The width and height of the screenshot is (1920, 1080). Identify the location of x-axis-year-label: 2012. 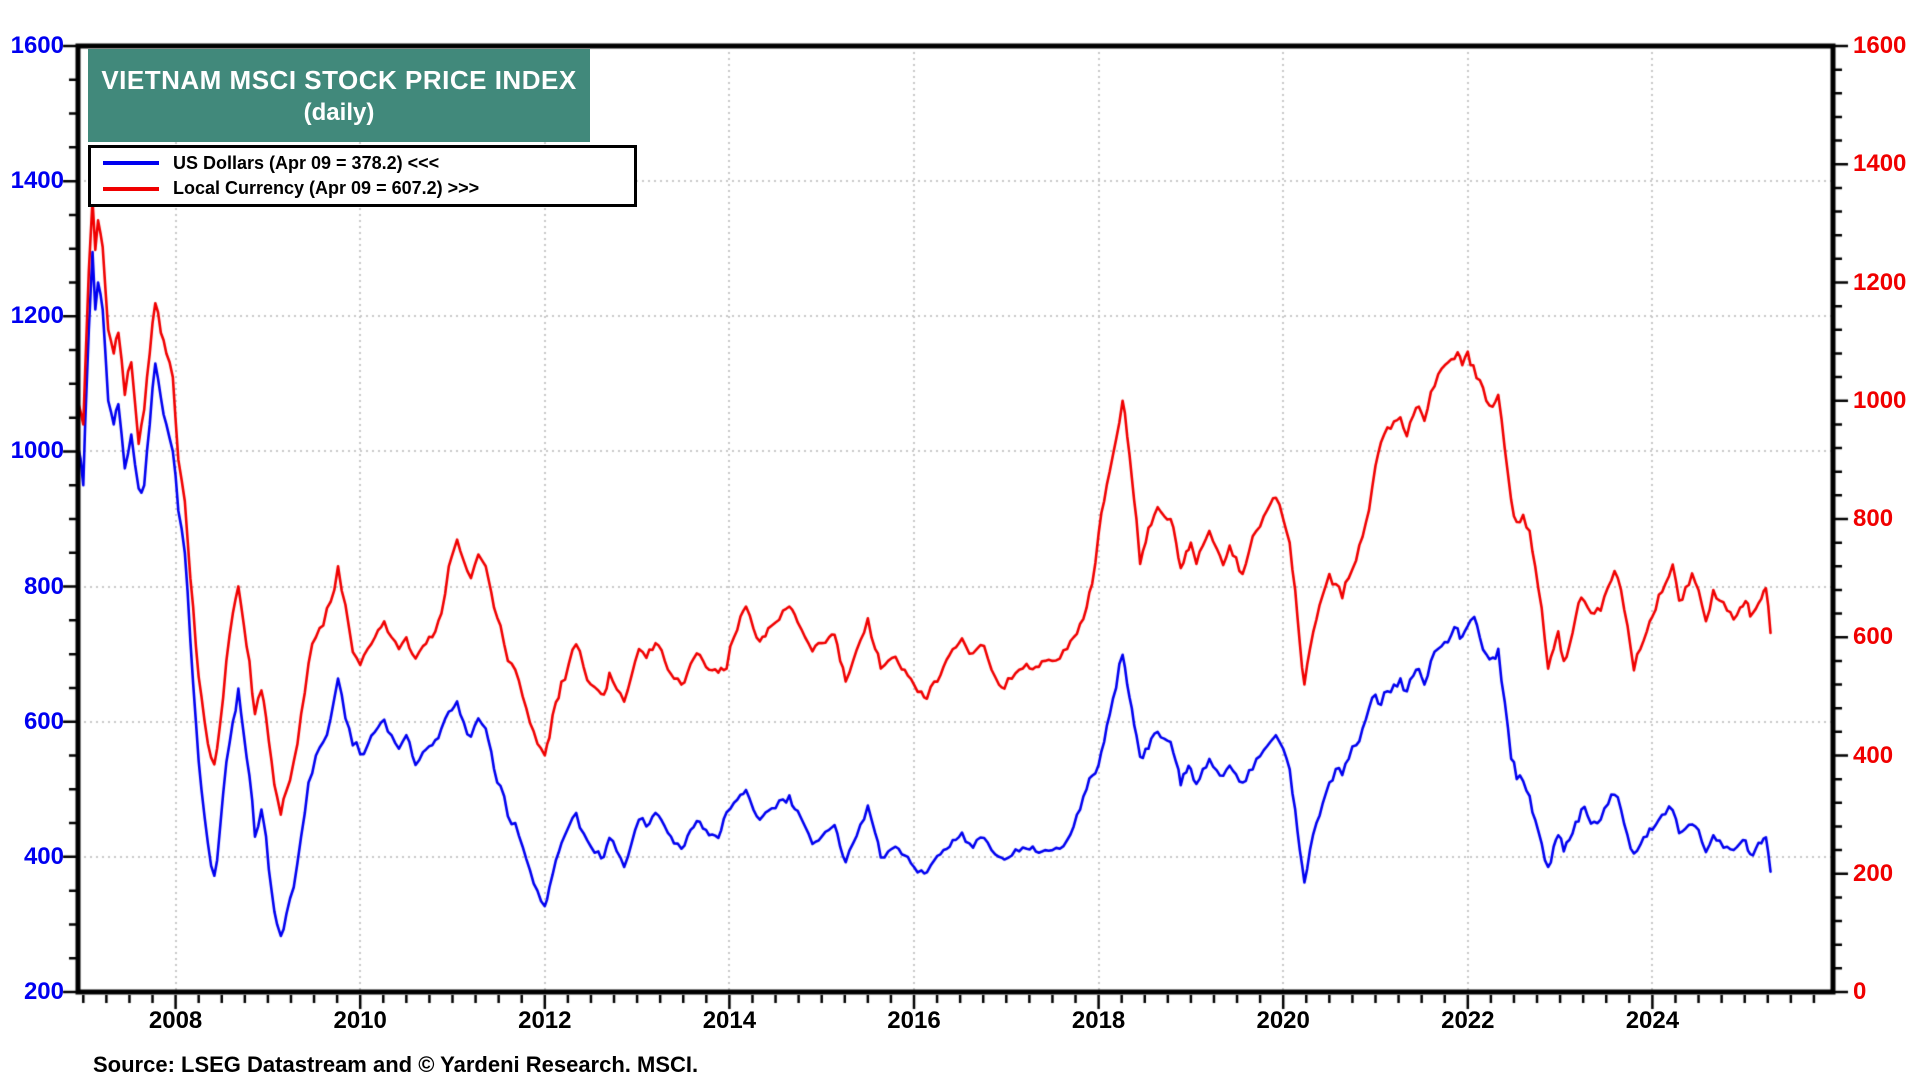
(545, 1020).